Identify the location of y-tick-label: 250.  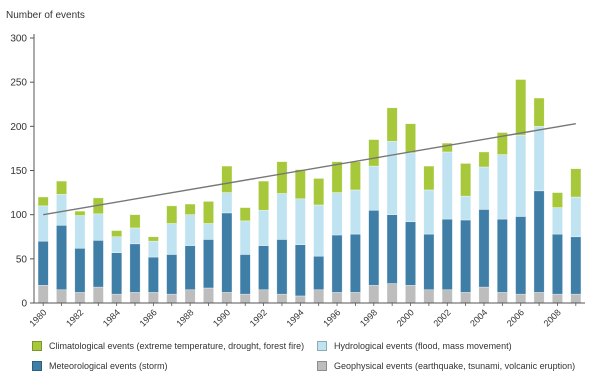
(18, 83).